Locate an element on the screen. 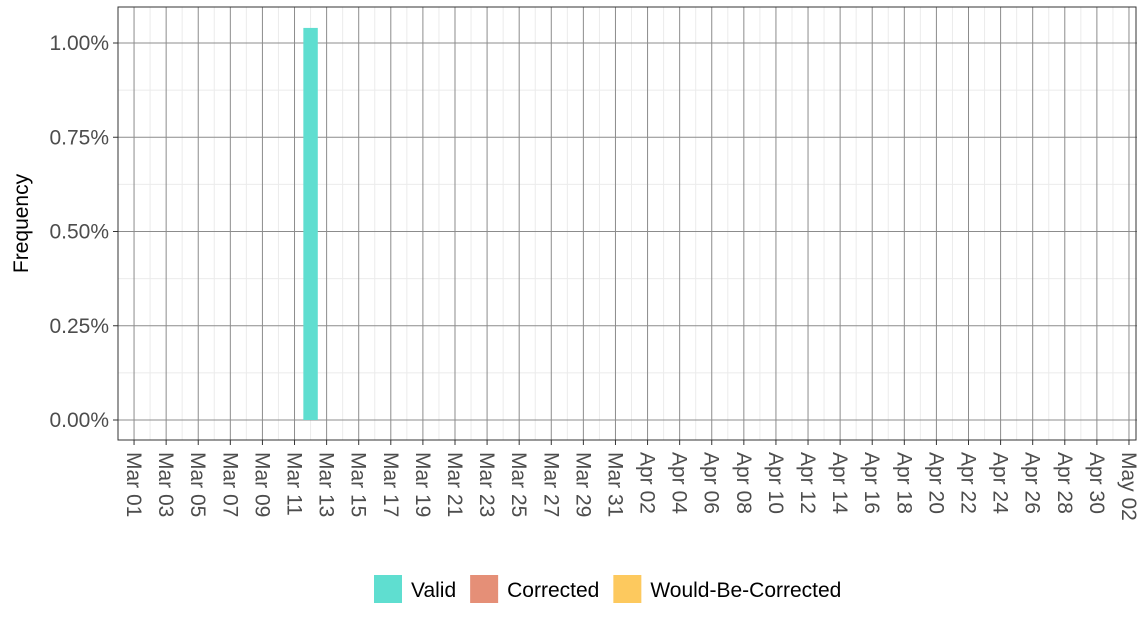  x-tick-label: Mar 29 is located at coordinates (582, 484).